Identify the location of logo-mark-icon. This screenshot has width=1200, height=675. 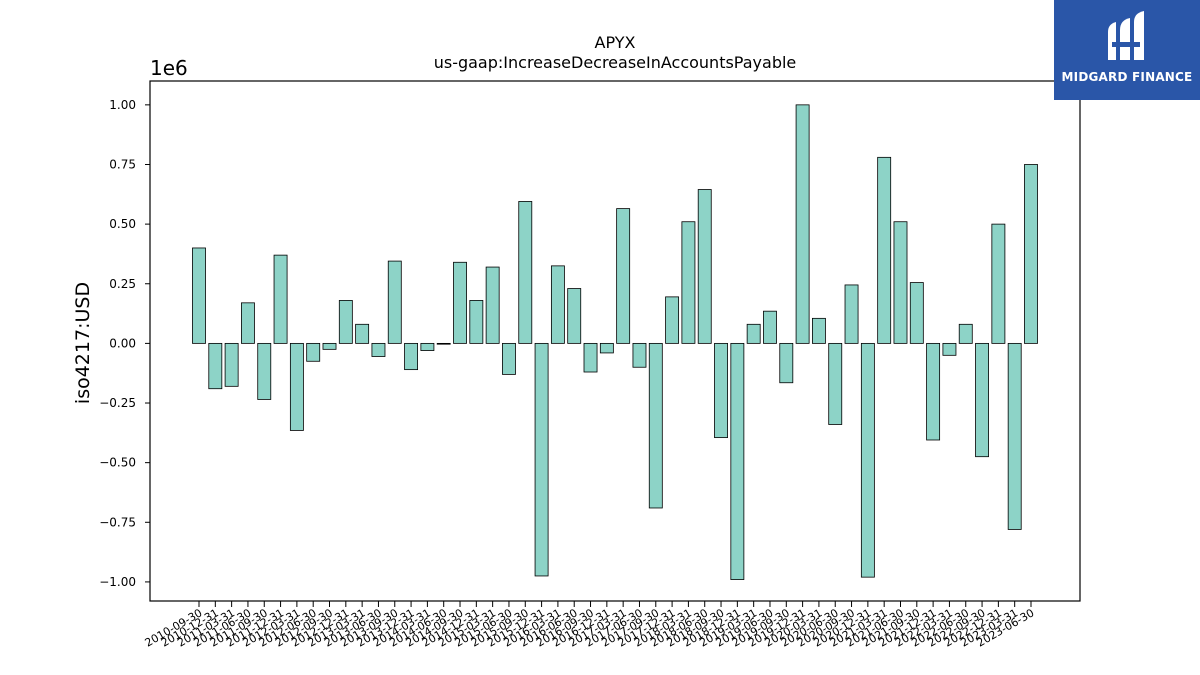
(1126, 35).